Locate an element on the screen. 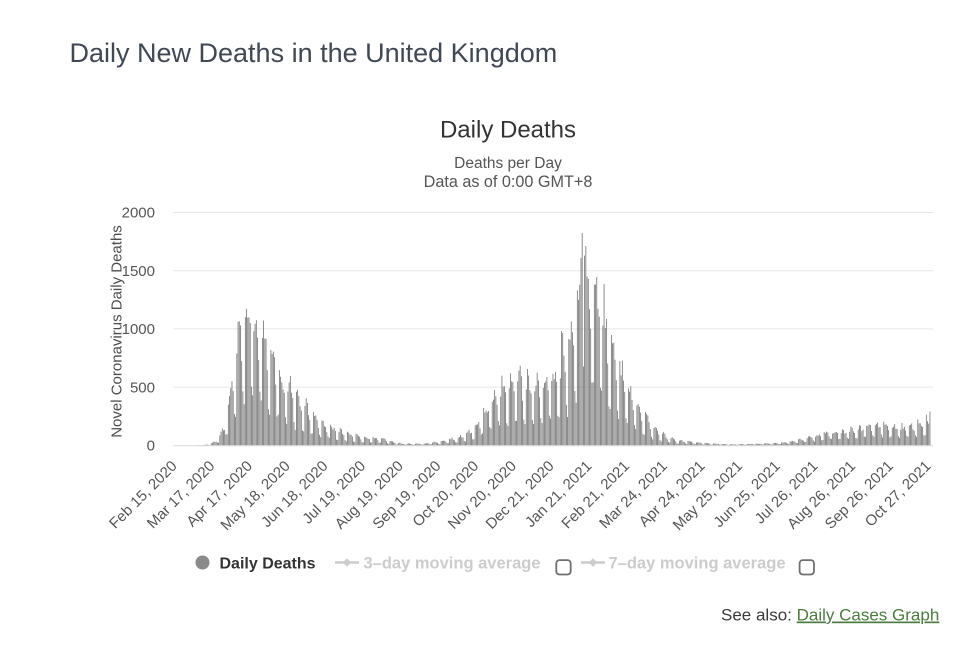  svg-text: See also: Daily Cases Graph is located at coordinates (830, 615).